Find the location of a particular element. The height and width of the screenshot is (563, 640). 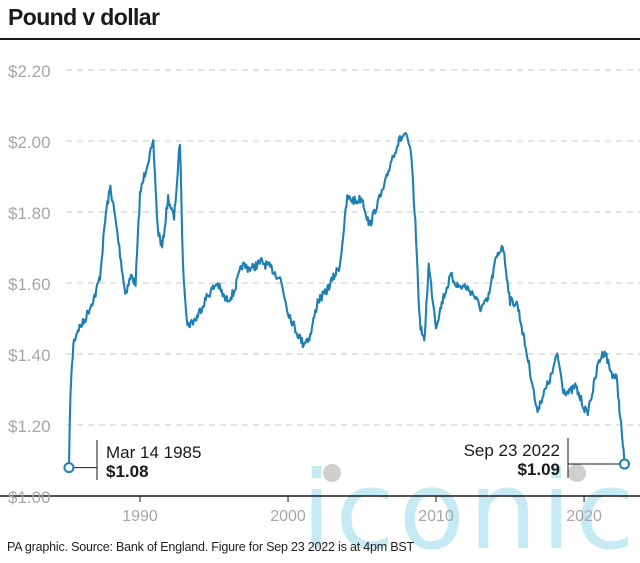

start-marker is located at coordinates (69, 468).